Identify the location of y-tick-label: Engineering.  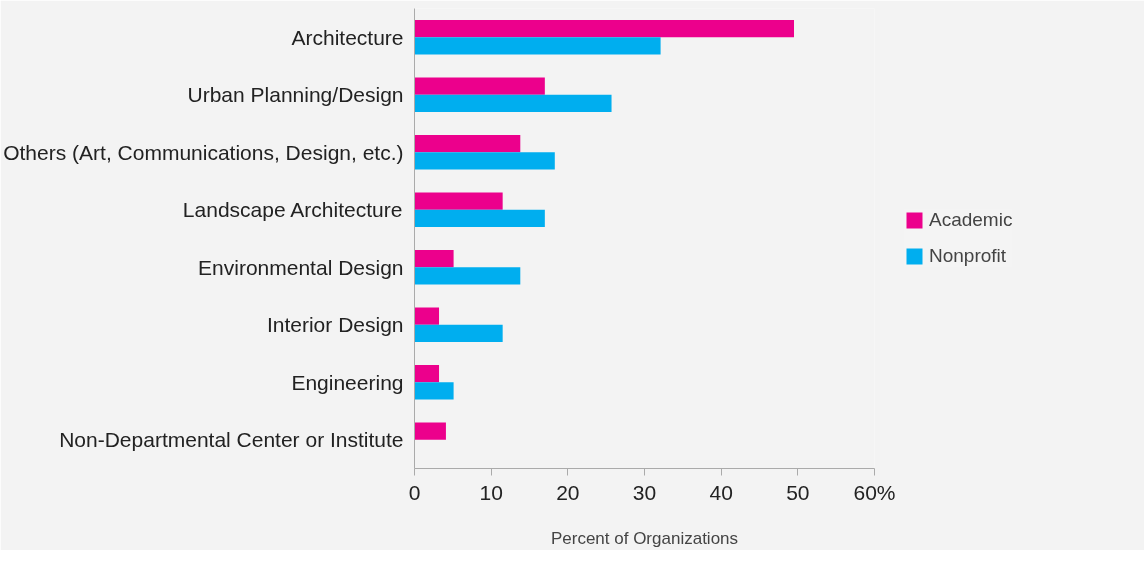
(347, 382).